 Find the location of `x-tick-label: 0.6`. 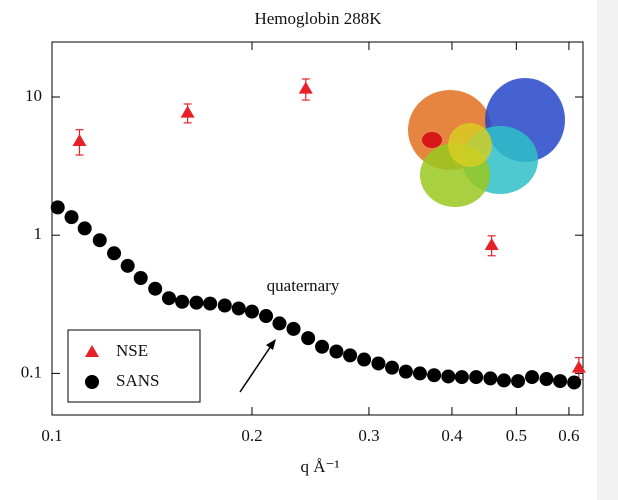

x-tick-label: 0.6 is located at coordinates (568, 435).